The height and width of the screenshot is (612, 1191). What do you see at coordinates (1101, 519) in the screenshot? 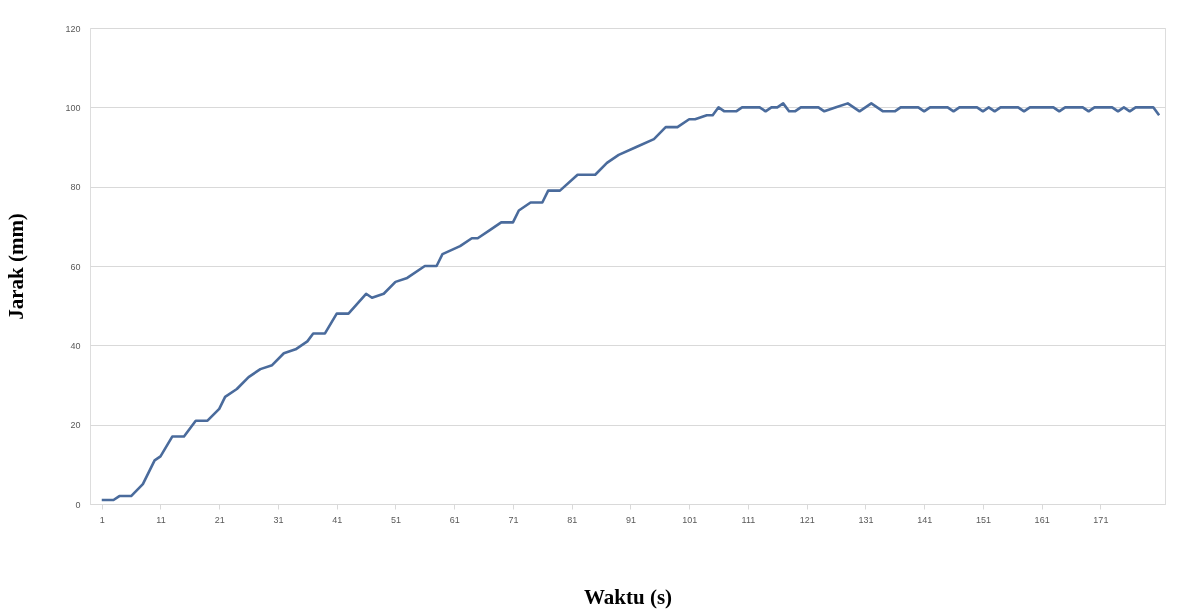
I see `x-tick-label: 171` at bounding box center [1101, 519].